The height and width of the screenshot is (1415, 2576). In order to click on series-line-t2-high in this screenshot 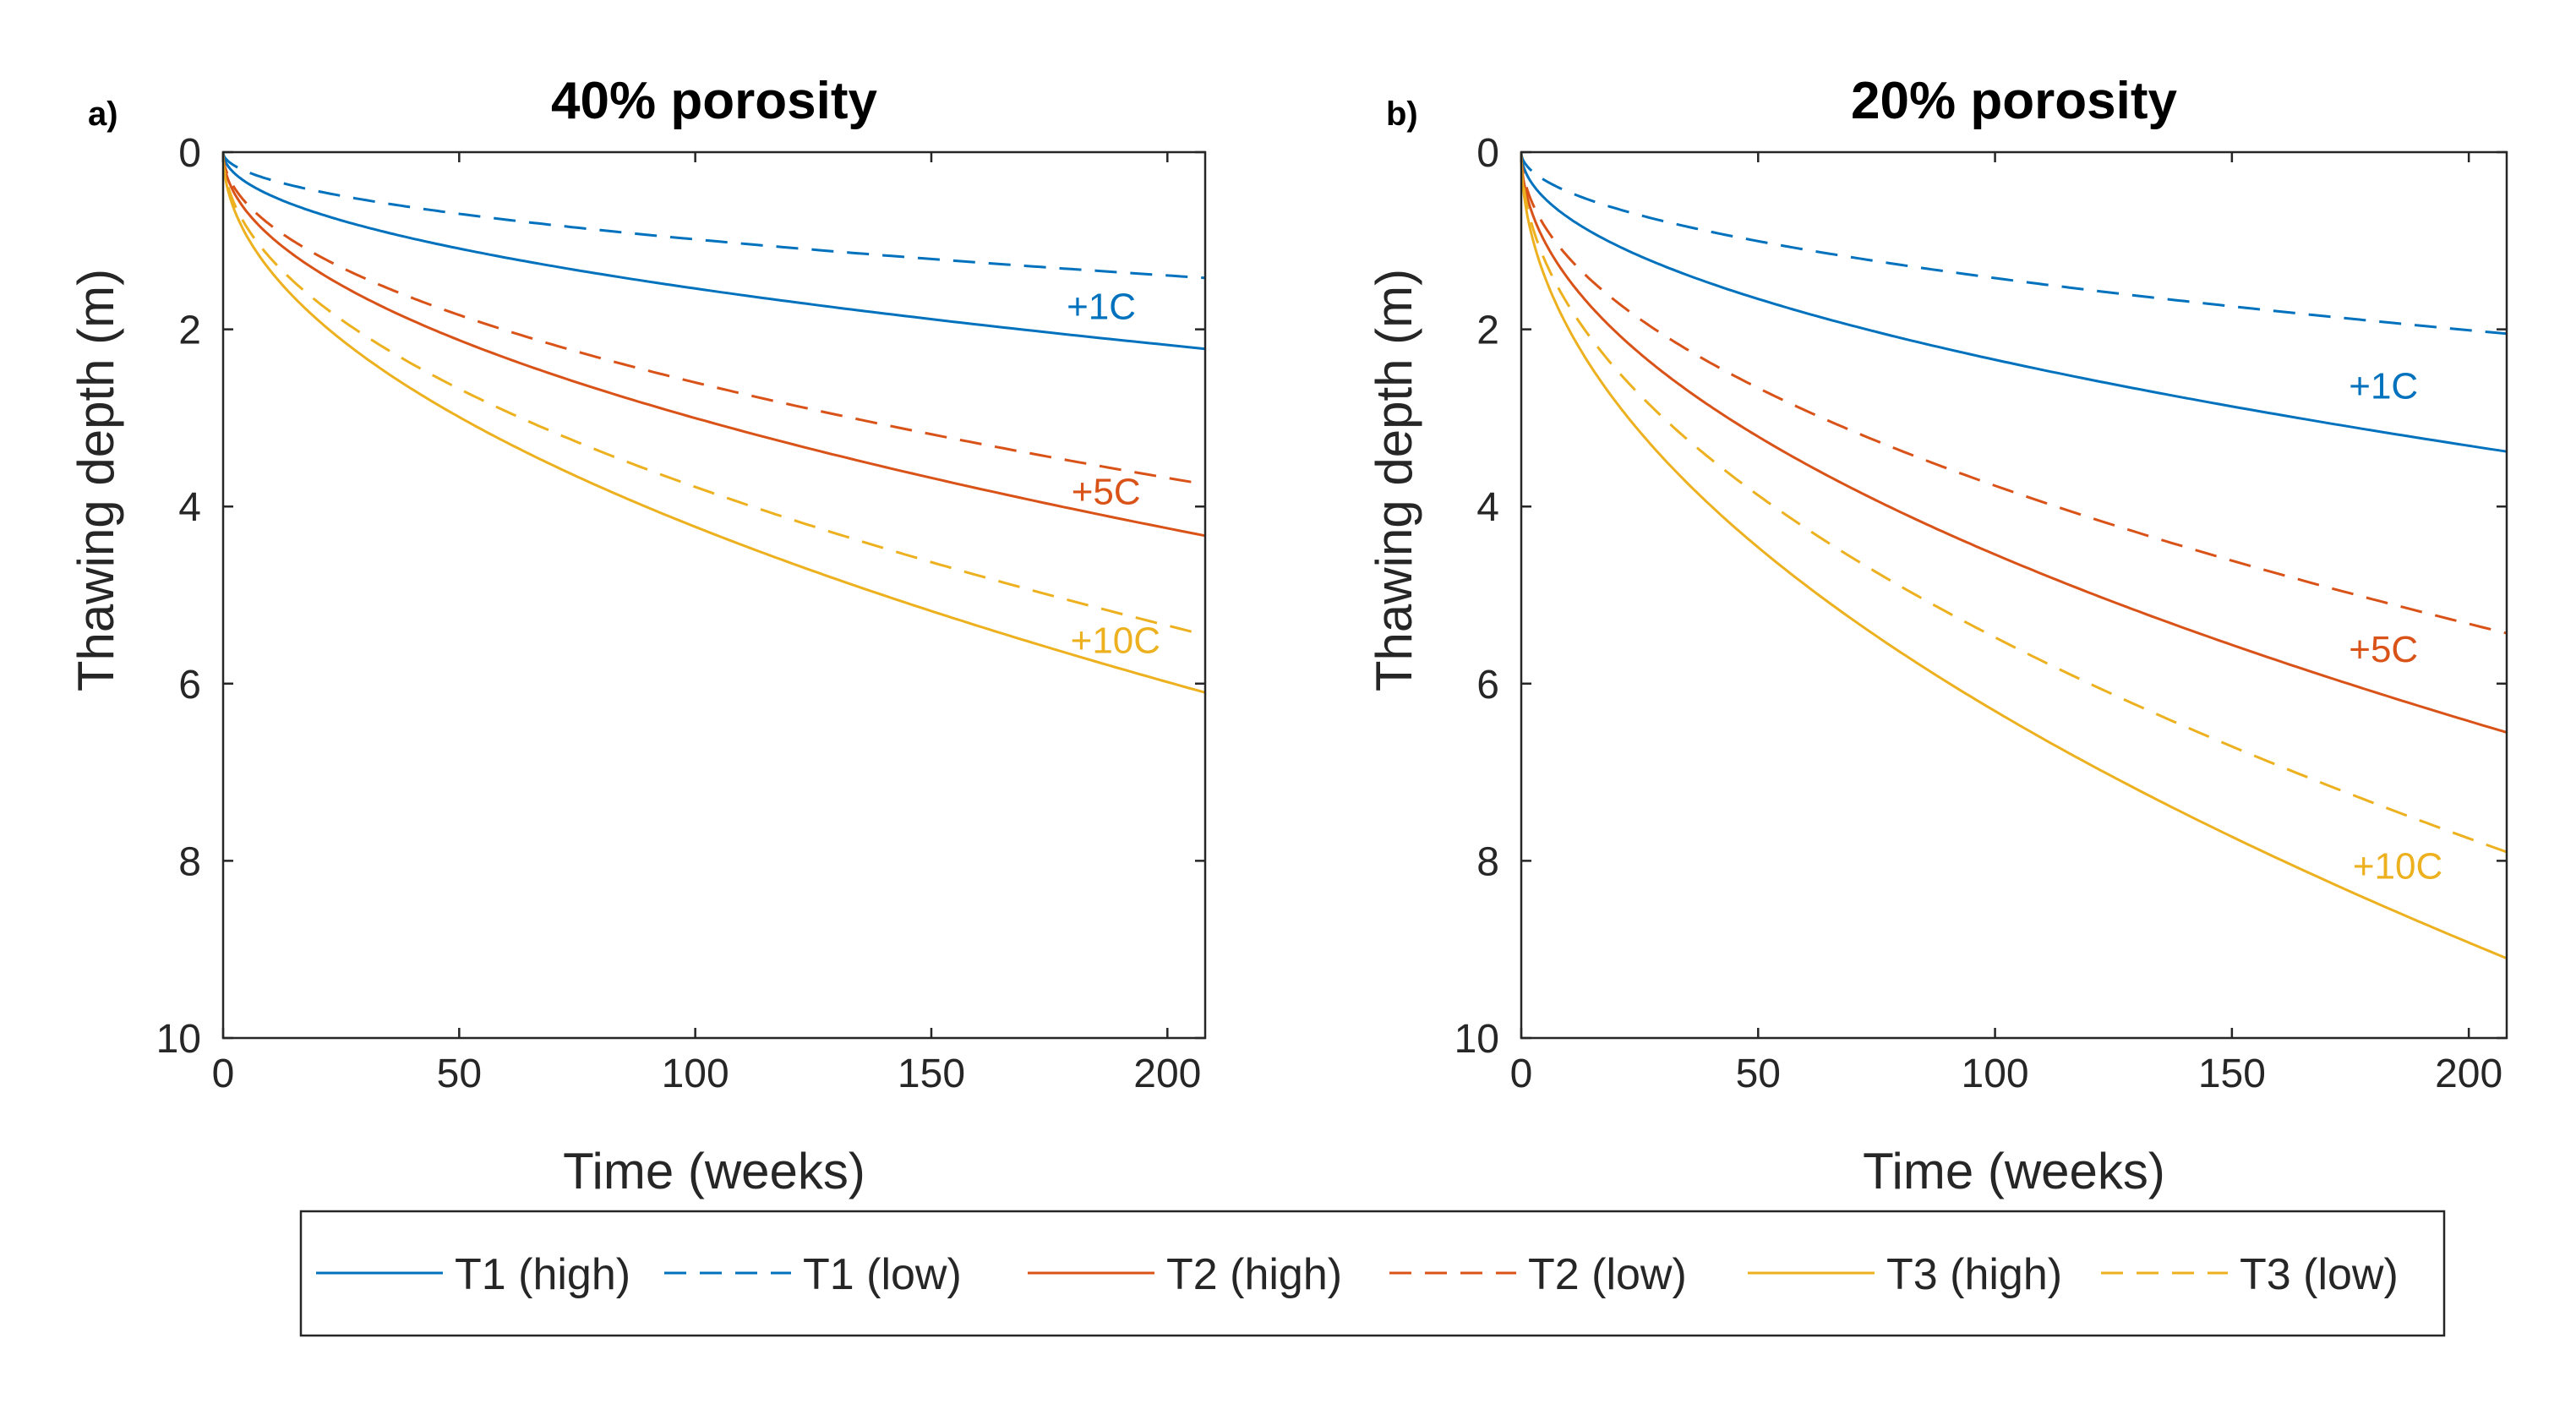, I will do `click(713, 345)`.